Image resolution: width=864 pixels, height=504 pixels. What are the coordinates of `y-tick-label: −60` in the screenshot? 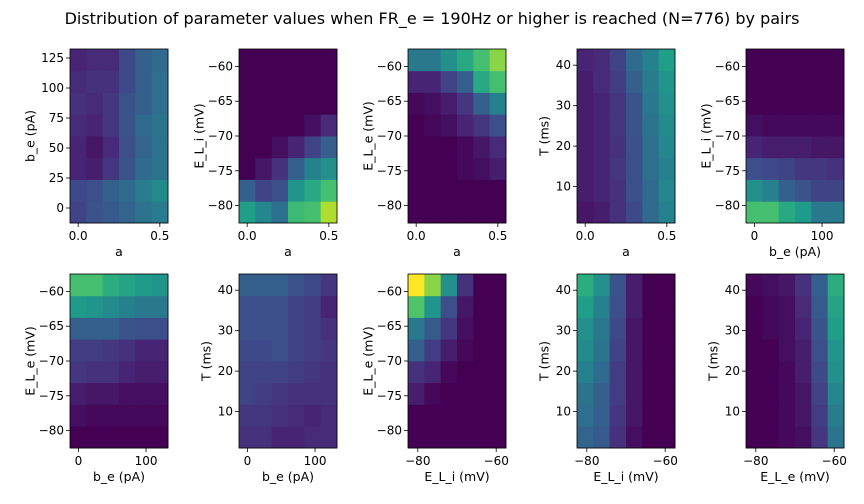 It's located at (220, 66).